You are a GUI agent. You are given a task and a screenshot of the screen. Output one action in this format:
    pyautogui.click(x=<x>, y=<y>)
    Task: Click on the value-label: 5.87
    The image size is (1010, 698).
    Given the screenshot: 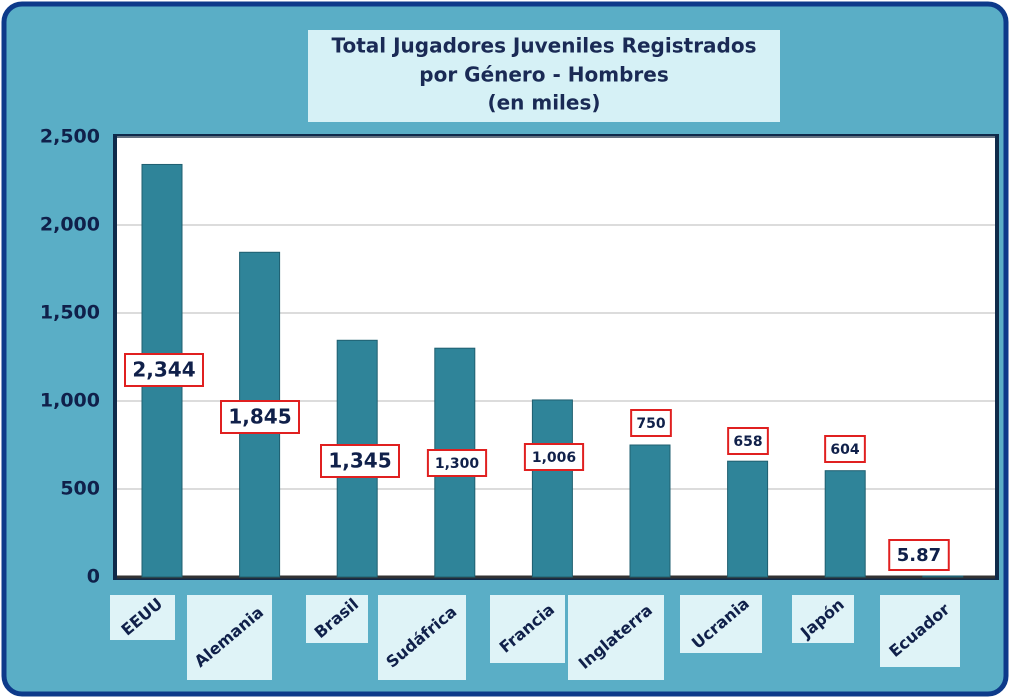 What is the action you would take?
    pyautogui.click(x=919, y=555)
    